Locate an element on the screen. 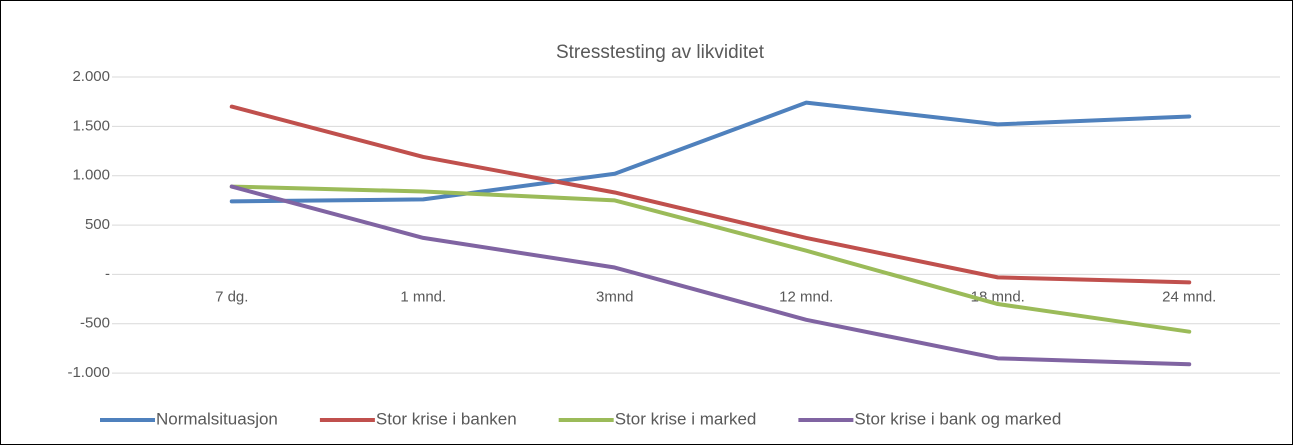 This screenshot has width=1293, height=445. y-tick-label: -500 is located at coordinates (95, 323).